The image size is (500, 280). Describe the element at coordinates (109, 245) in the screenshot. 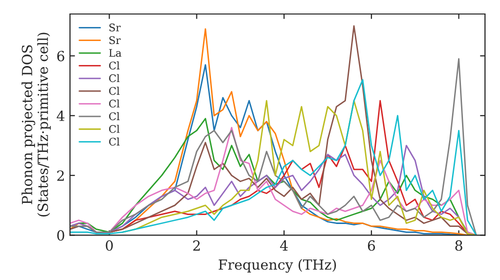

I see `x-tick-label: 0` at that location.